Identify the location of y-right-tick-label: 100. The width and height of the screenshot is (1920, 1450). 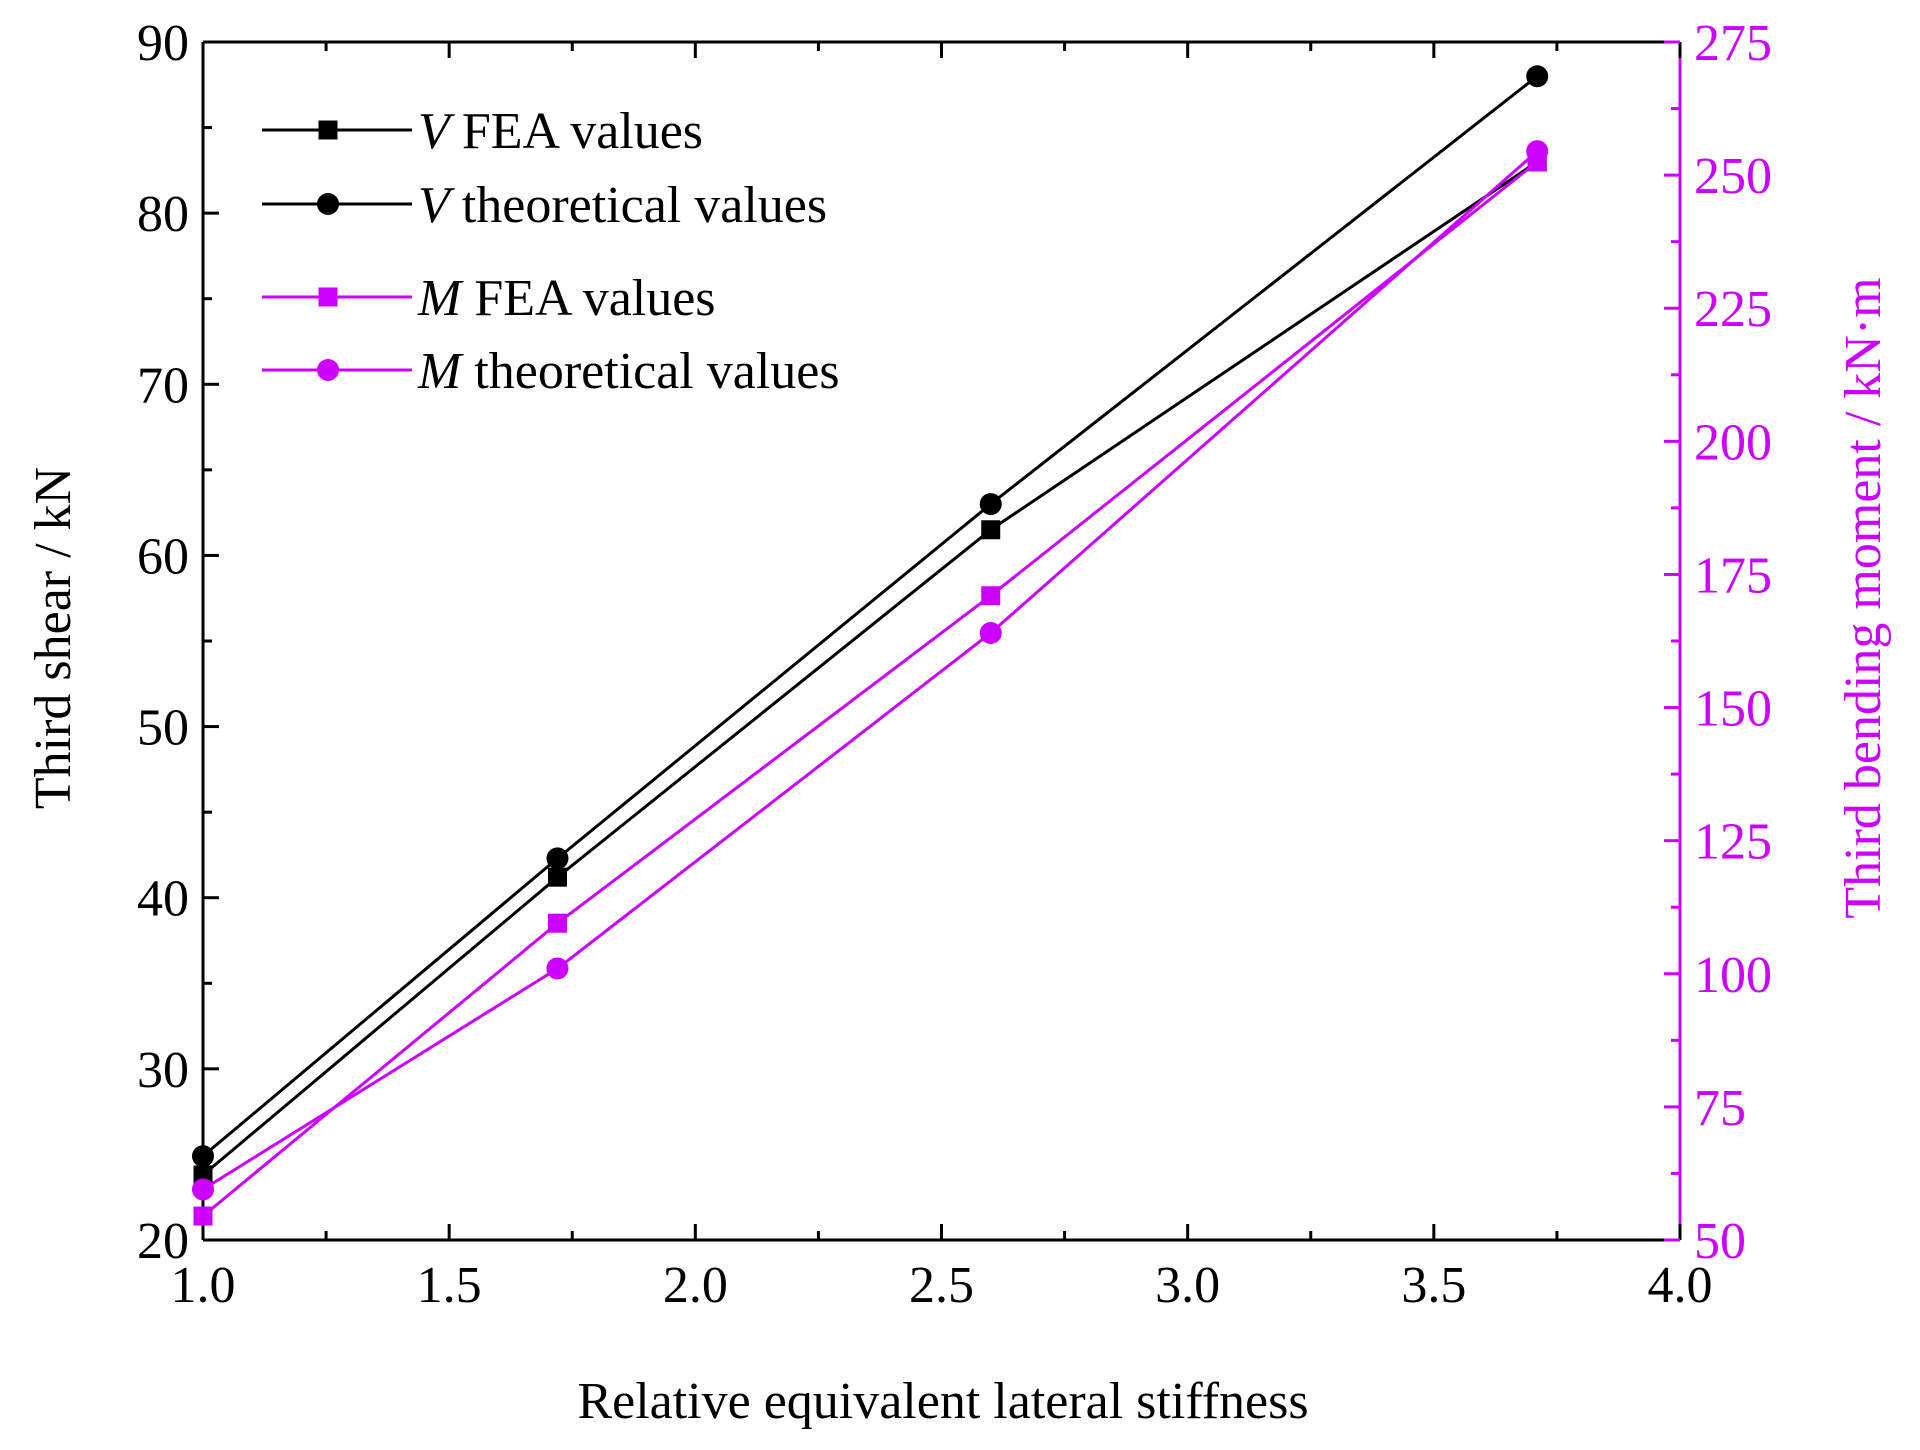
(1733, 975).